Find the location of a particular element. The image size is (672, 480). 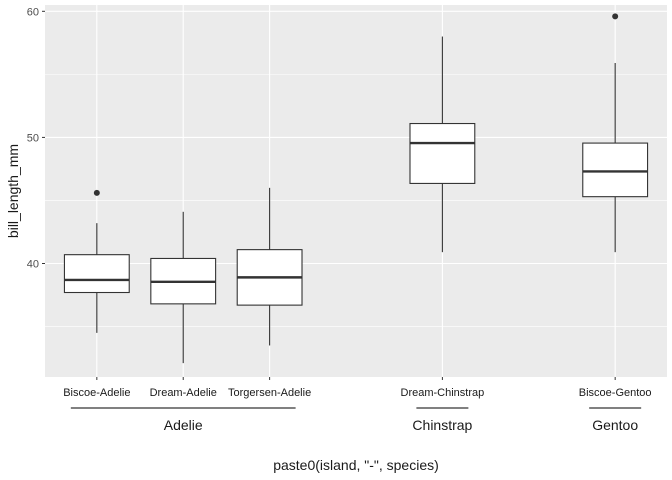

species-group-labels: Adelie Chinstrap Gentoo is located at coordinates (356, 420).